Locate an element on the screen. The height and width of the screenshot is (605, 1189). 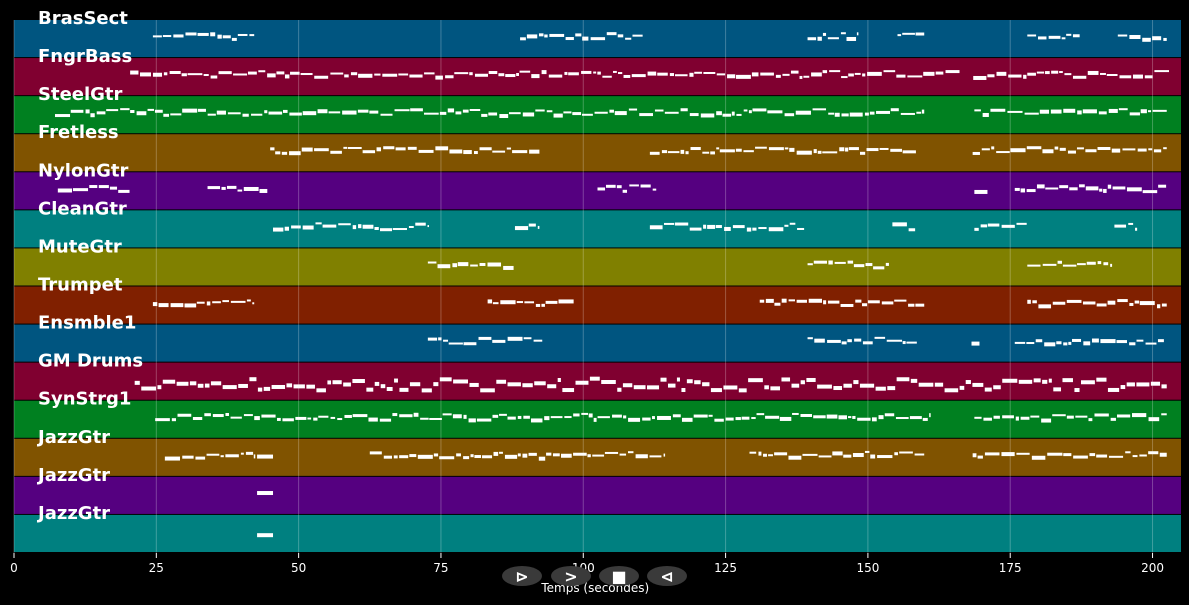
play-button: ⊳ is located at coordinates (522, 576).